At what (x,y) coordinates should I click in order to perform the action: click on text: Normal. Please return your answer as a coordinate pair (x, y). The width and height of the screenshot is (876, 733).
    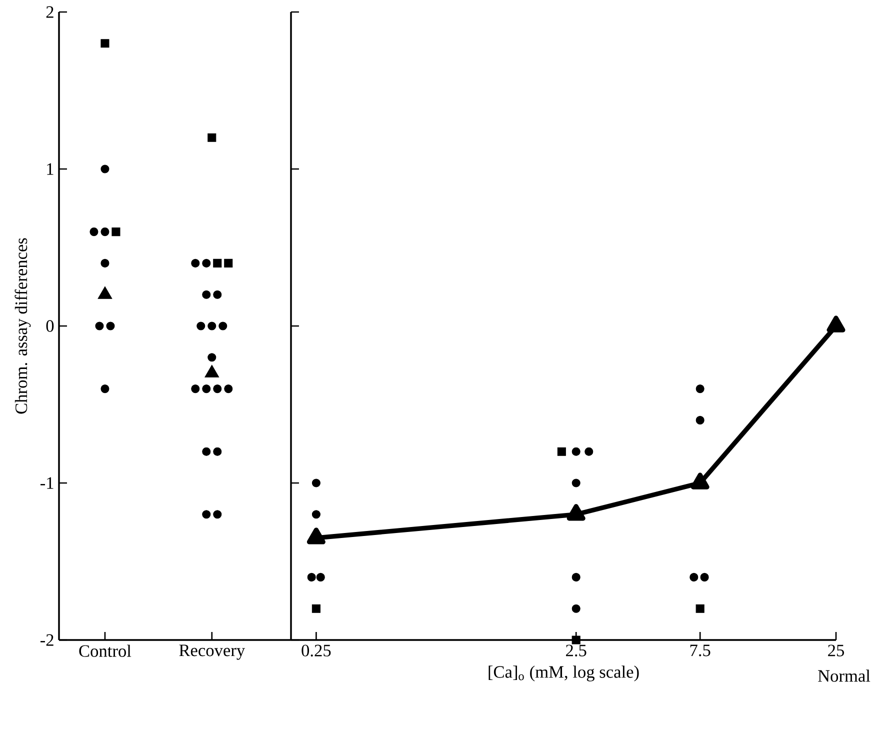
    Looking at the image, I should click on (844, 676).